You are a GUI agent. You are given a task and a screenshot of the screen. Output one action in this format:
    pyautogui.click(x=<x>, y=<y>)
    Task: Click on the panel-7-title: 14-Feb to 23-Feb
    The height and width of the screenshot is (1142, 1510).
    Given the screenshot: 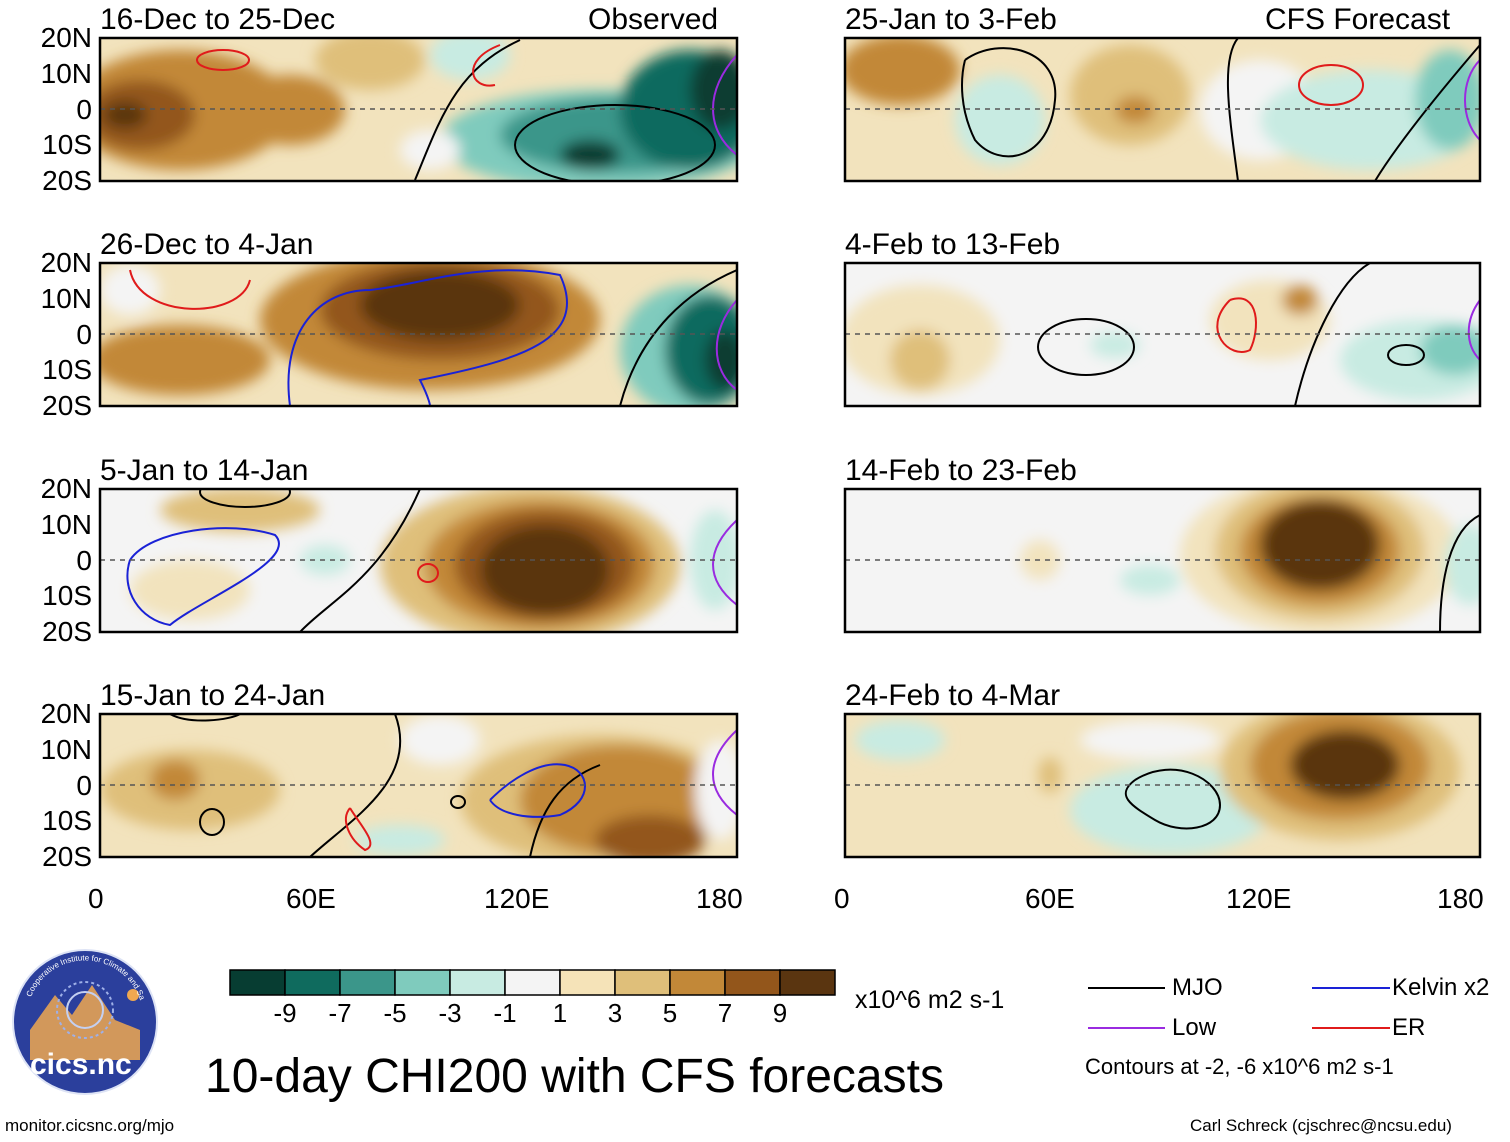 What is the action you would take?
    pyautogui.click(x=961, y=470)
    